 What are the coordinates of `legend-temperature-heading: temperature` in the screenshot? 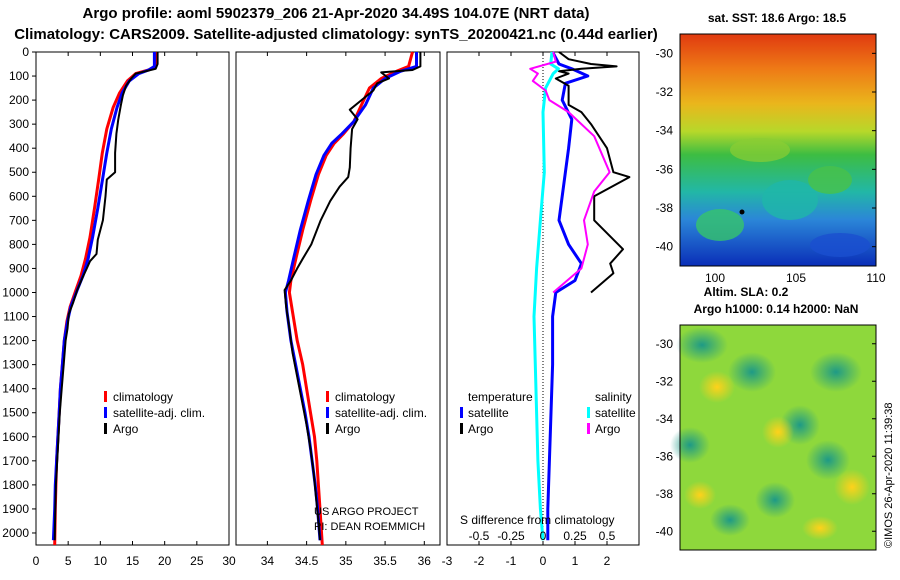 It's located at (500, 397).